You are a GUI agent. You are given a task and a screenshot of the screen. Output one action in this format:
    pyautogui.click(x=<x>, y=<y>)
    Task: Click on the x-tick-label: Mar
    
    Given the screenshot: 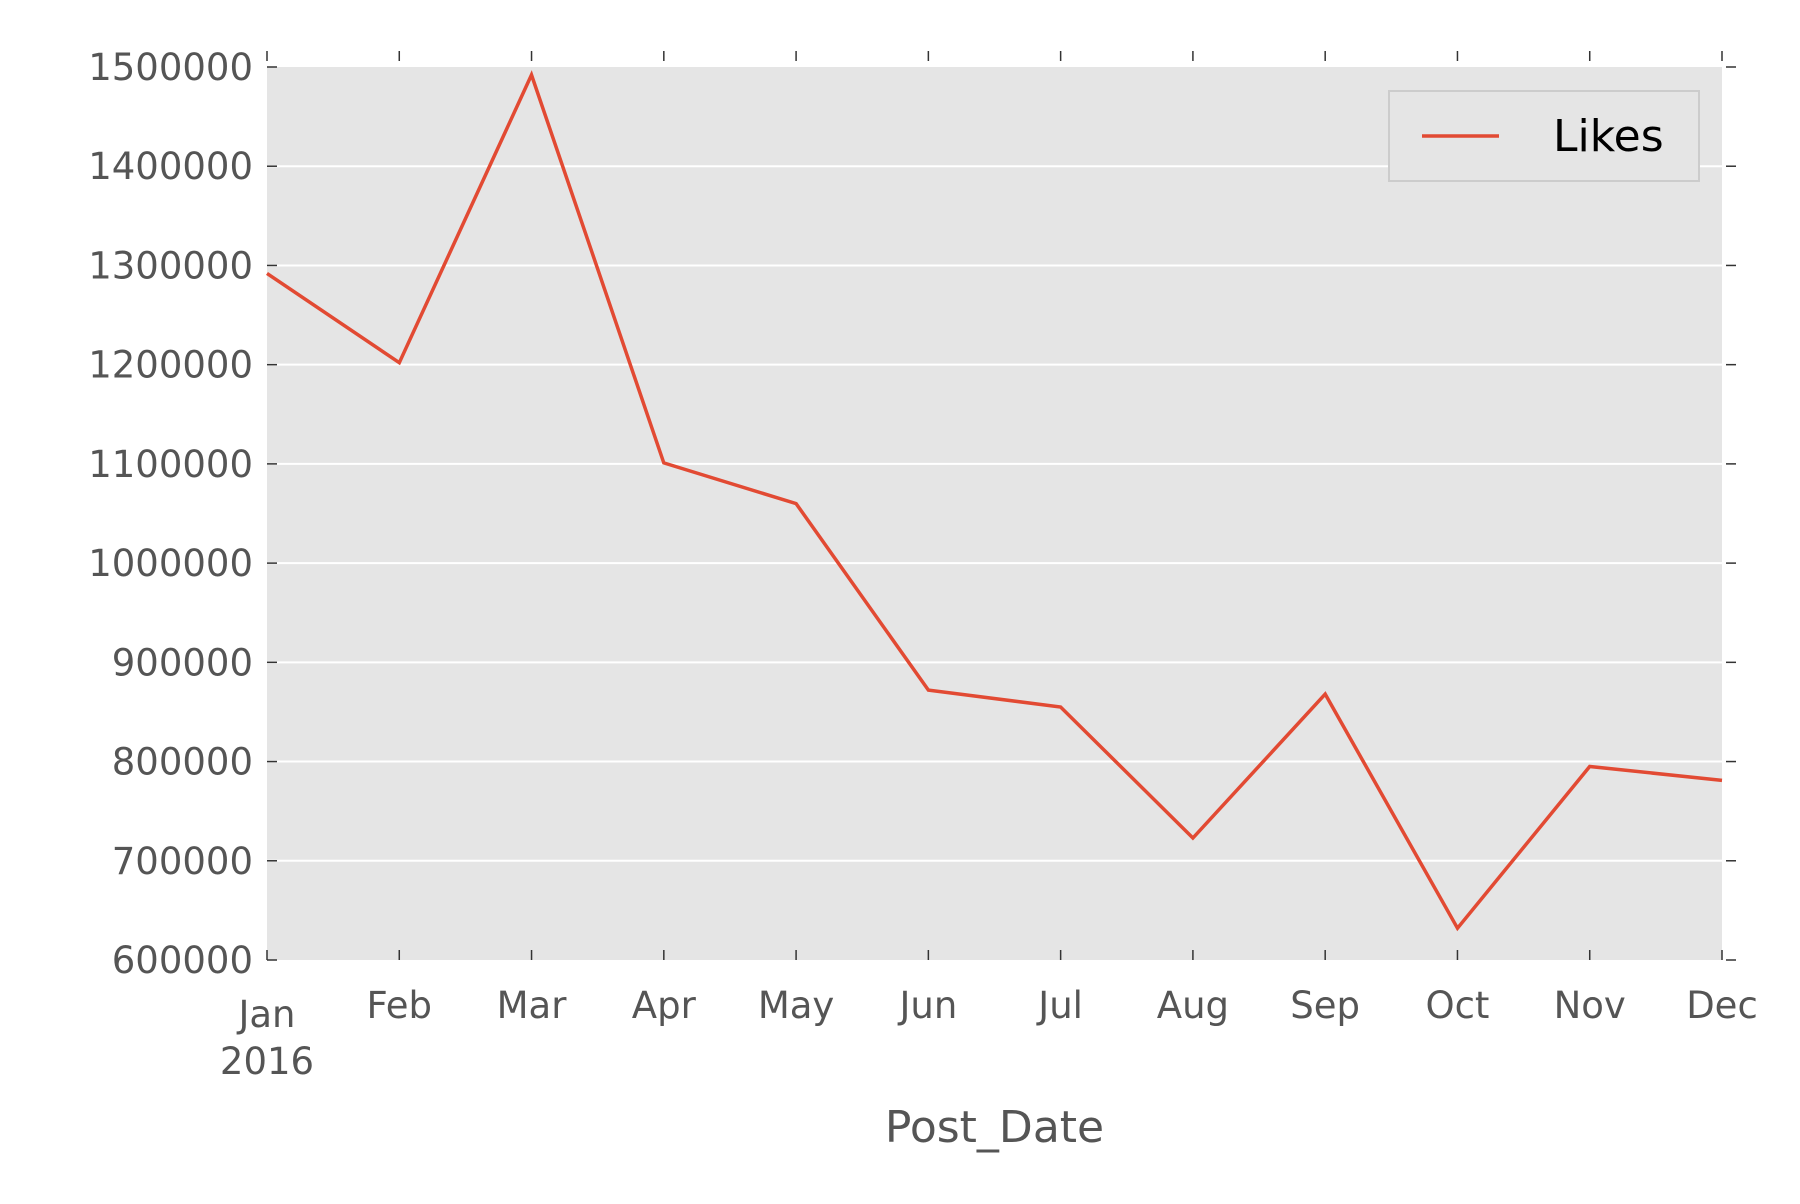 What is the action you would take?
    pyautogui.click(x=532, y=1005)
    